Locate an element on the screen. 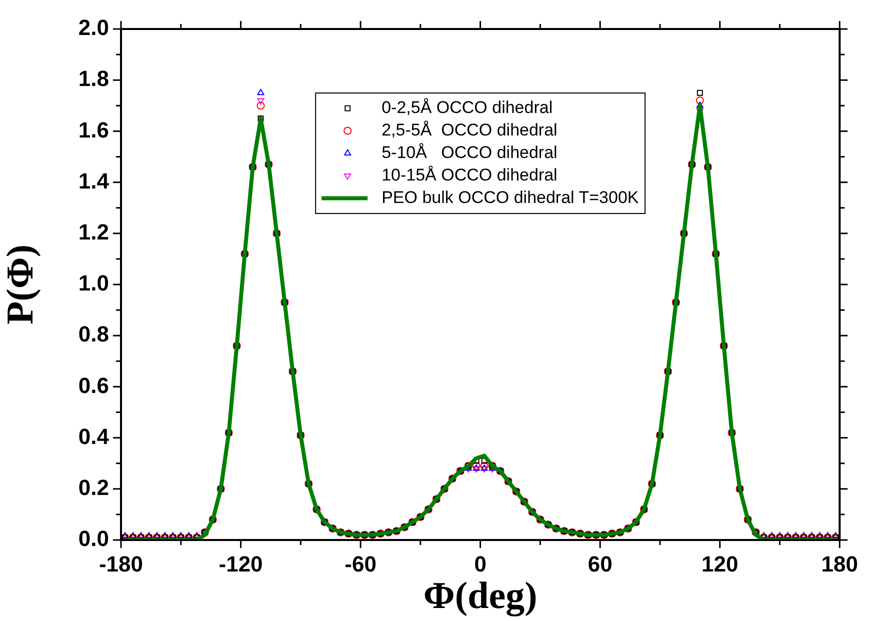 This screenshot has width=870, height=621. x-tick-label: -120 is located at coordinates (240, 563).